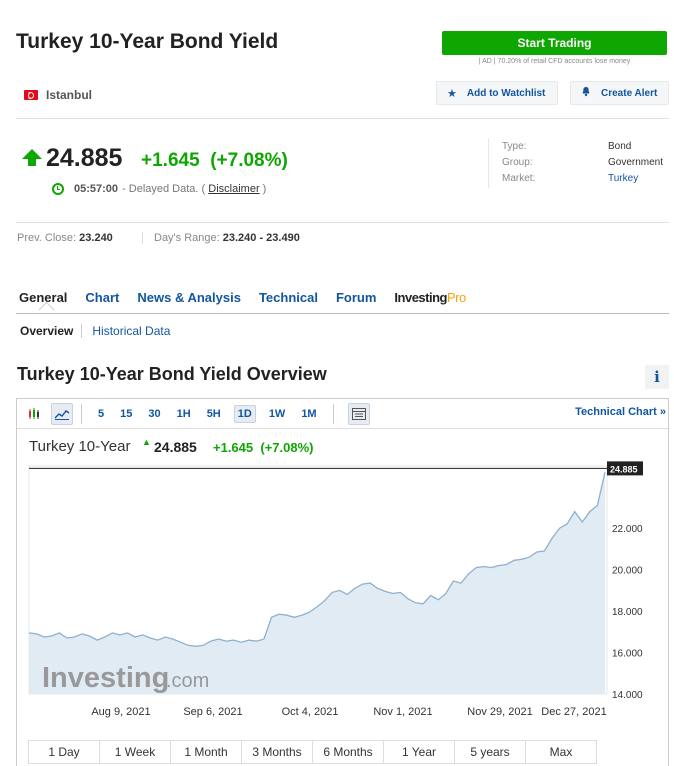 The image size is (674, 766). Describe the element at coordinates (213, 413) in the screenshot. I see `timeframe-5h: 5H` at that location.